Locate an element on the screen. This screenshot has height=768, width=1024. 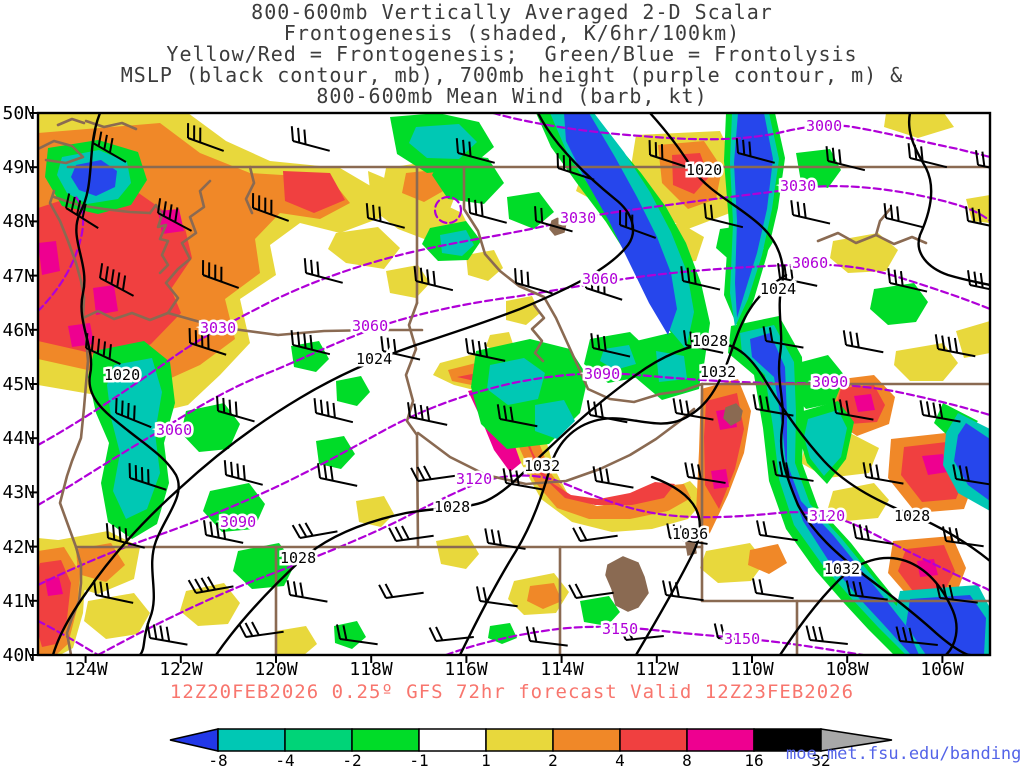
colorbar-left-arrow is located at coordinates (194, 740).